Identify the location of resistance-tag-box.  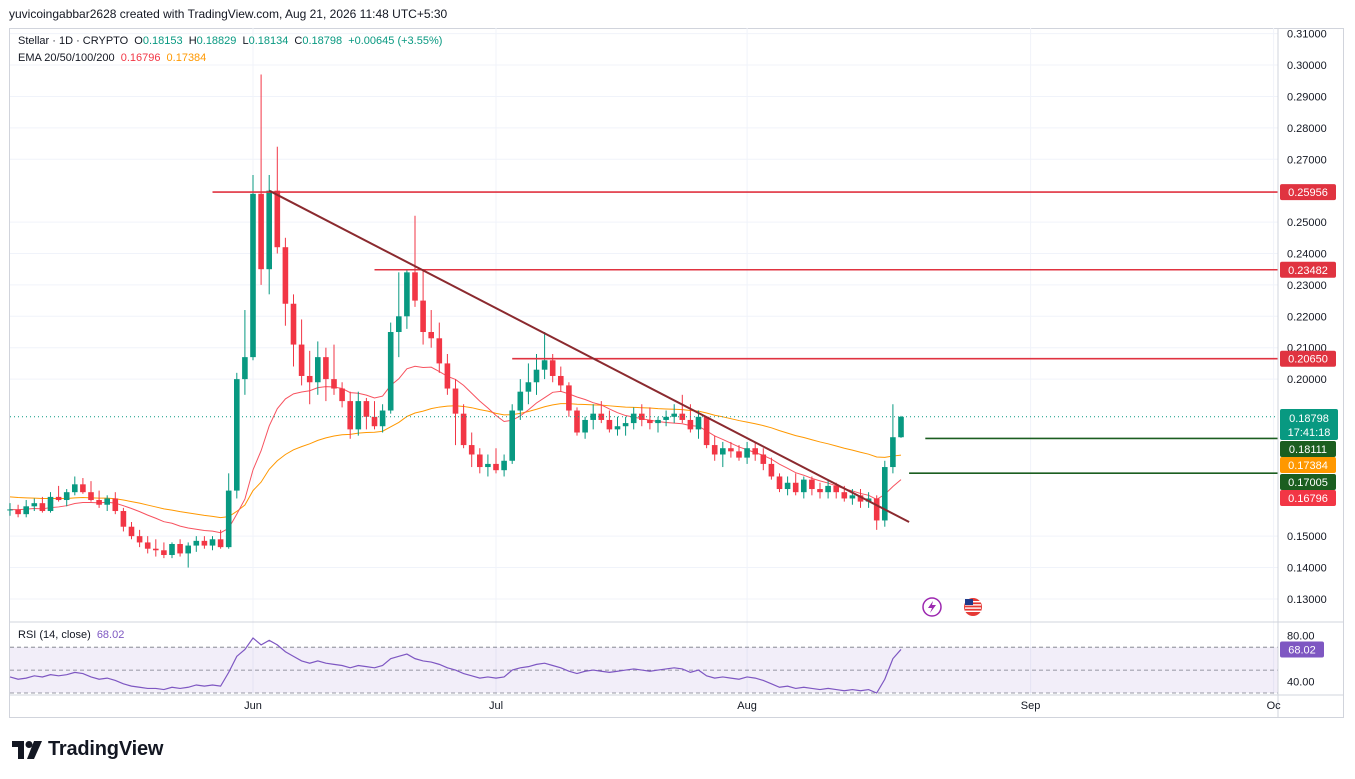
(1308, 192).